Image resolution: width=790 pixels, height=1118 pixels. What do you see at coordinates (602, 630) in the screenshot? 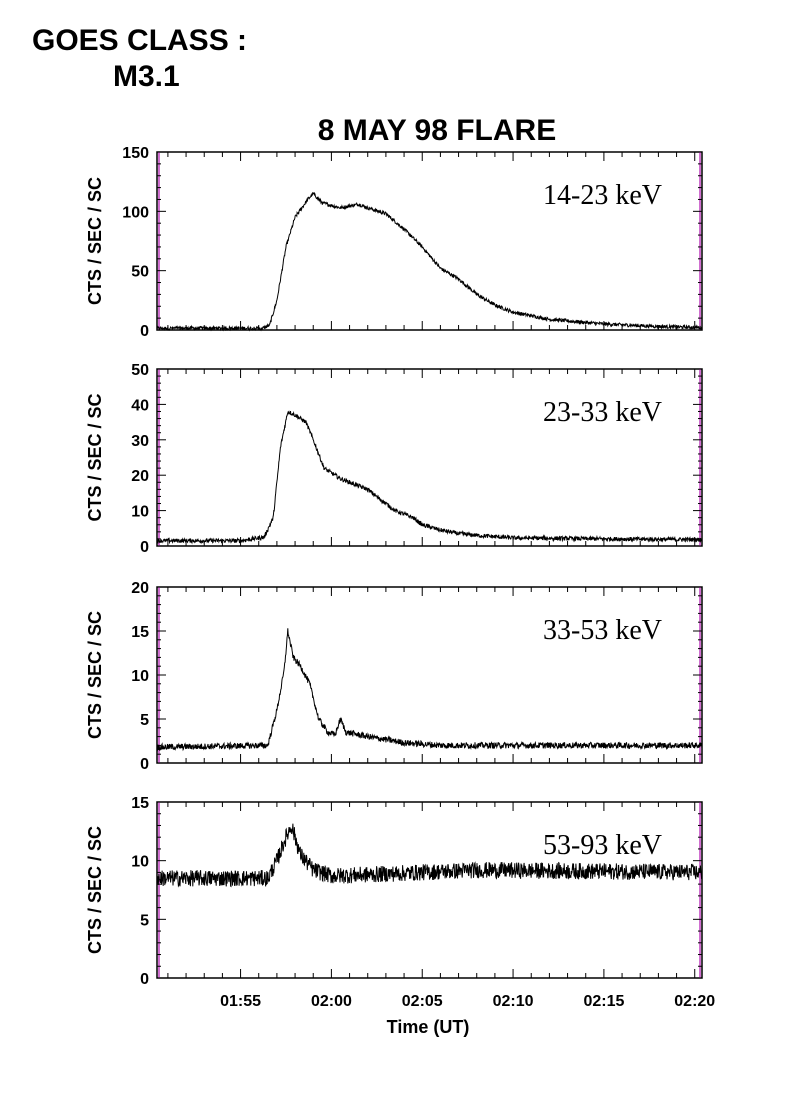
I see `energy-band-label: 33-53 keV` at bounding box center [602, 630].